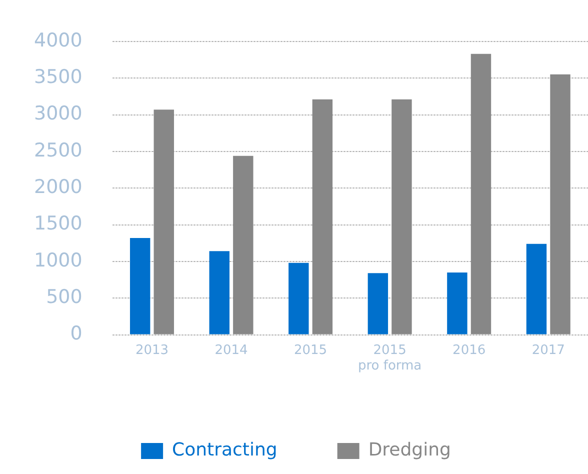 This screenshot has width=588, height=474. I want to click on x-tick-label: 2013, so click(152, 350).